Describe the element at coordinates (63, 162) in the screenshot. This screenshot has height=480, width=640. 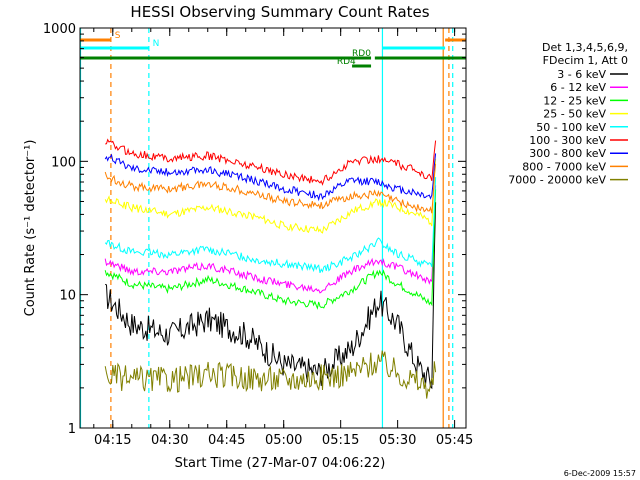
I see `y-tick-label-100: 100` at that location.